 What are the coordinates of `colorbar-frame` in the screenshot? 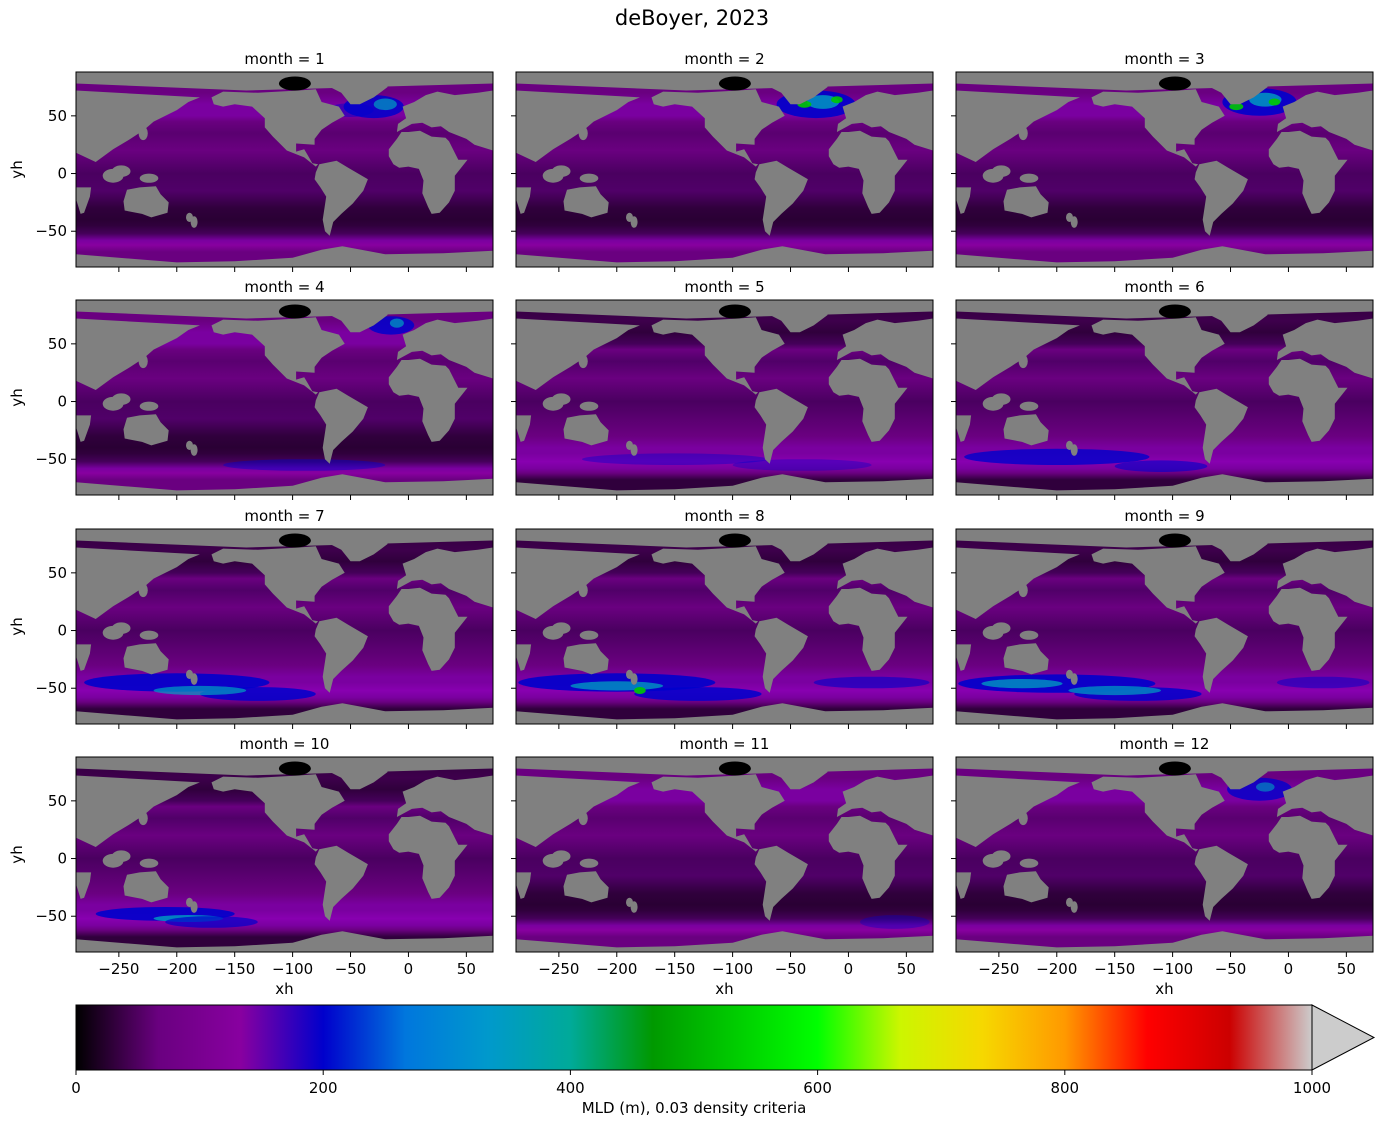 It's located at (694, 1037).